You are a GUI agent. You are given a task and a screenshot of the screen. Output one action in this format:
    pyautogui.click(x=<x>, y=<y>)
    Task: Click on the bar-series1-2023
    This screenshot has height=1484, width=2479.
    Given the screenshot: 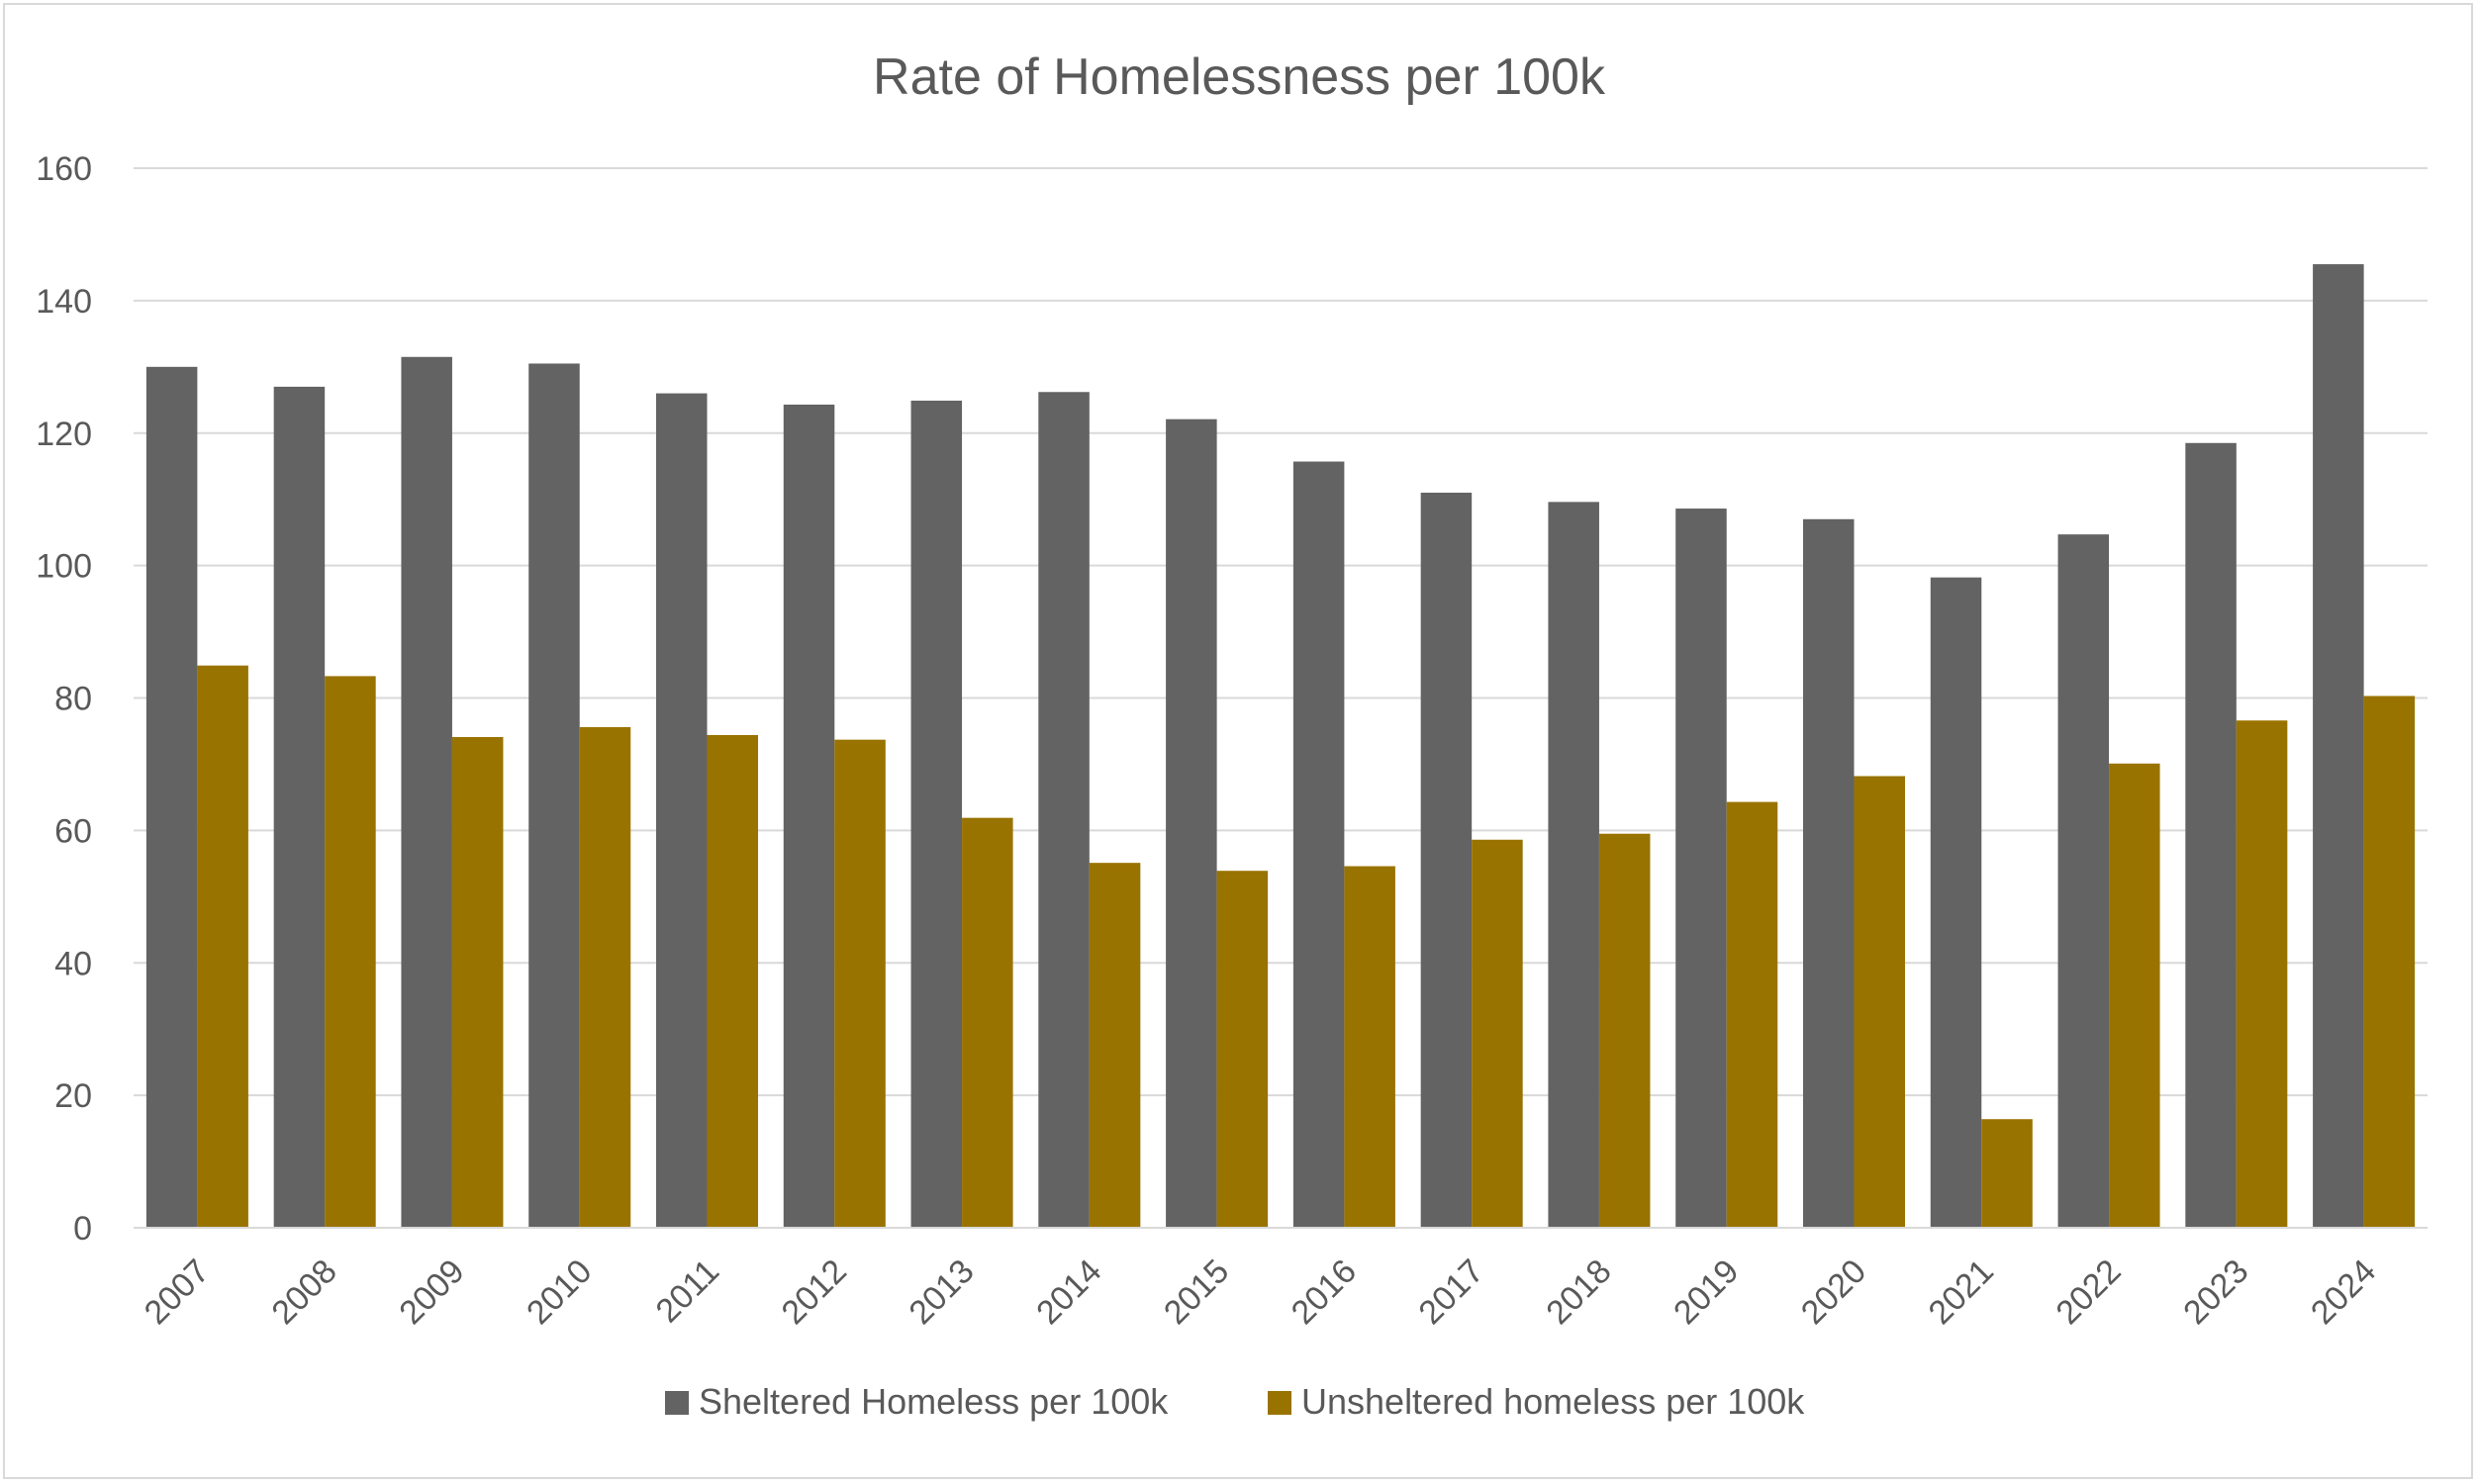 What is the action you would take?
    pyautogui.click(x=2211, y=835)
    